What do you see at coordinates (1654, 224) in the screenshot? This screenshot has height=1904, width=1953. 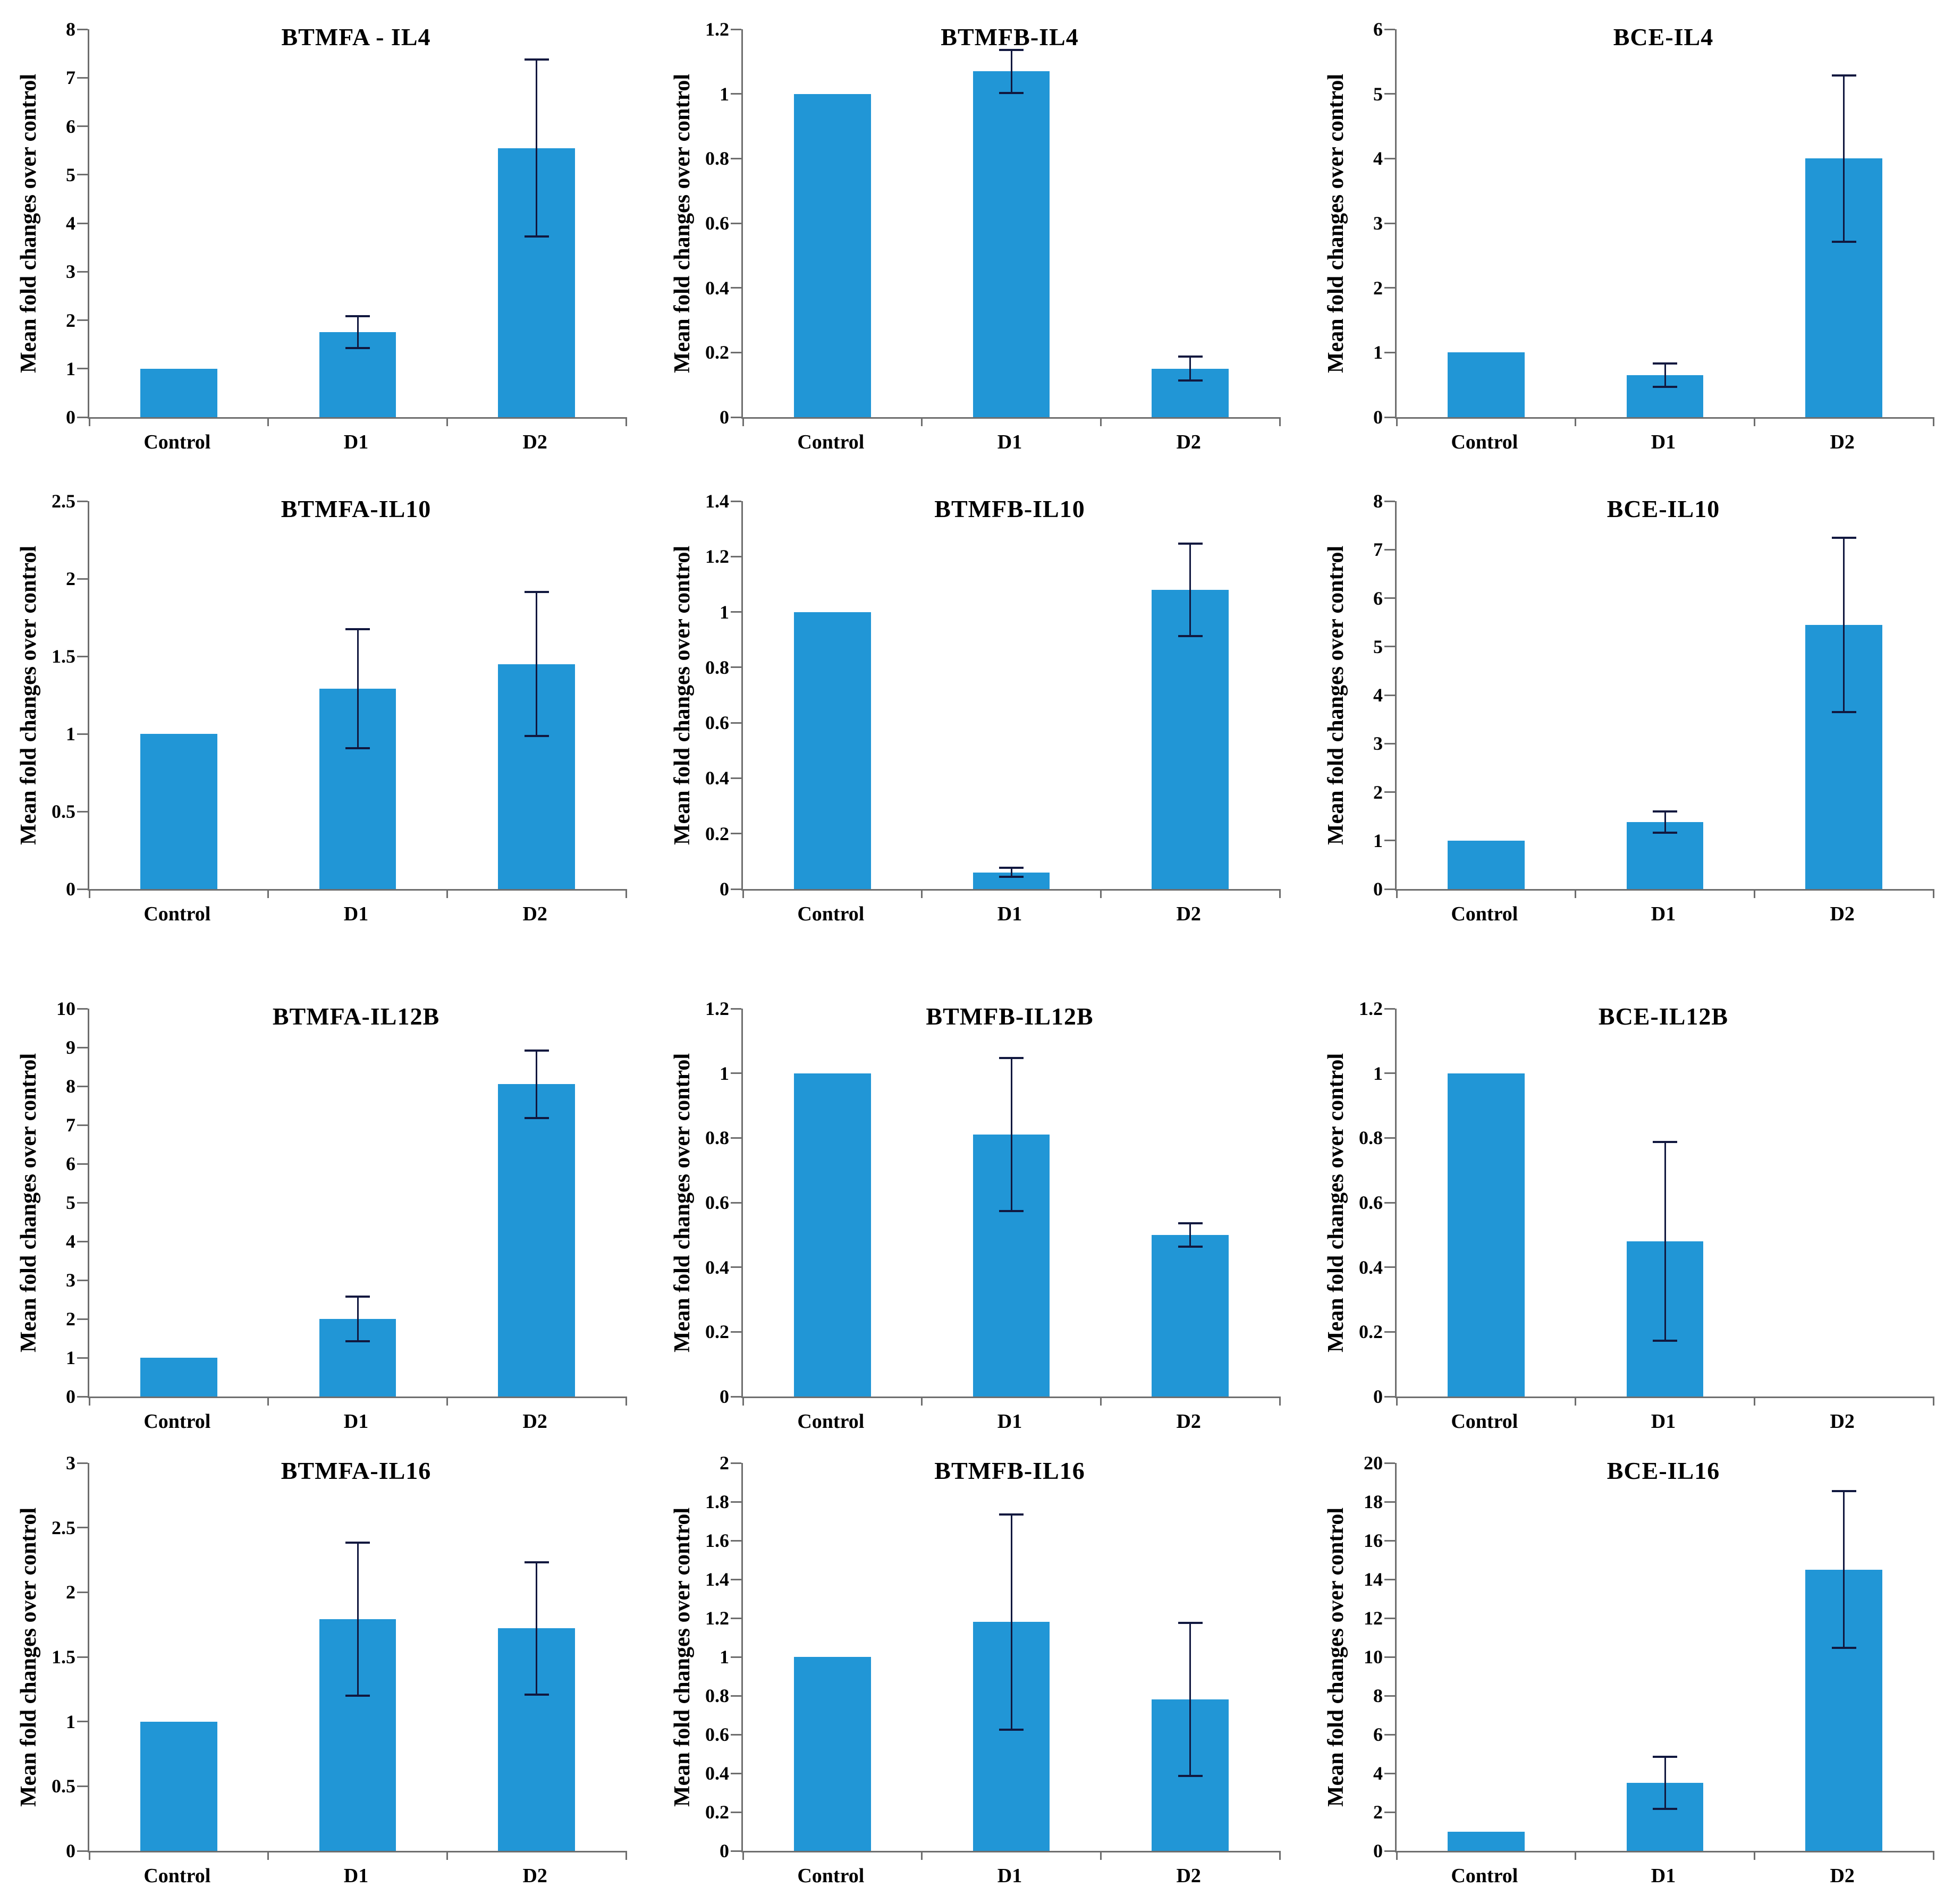 I see `plot-area: 0 1 2 3 4 5 6` at bounding box center [1654, 224].